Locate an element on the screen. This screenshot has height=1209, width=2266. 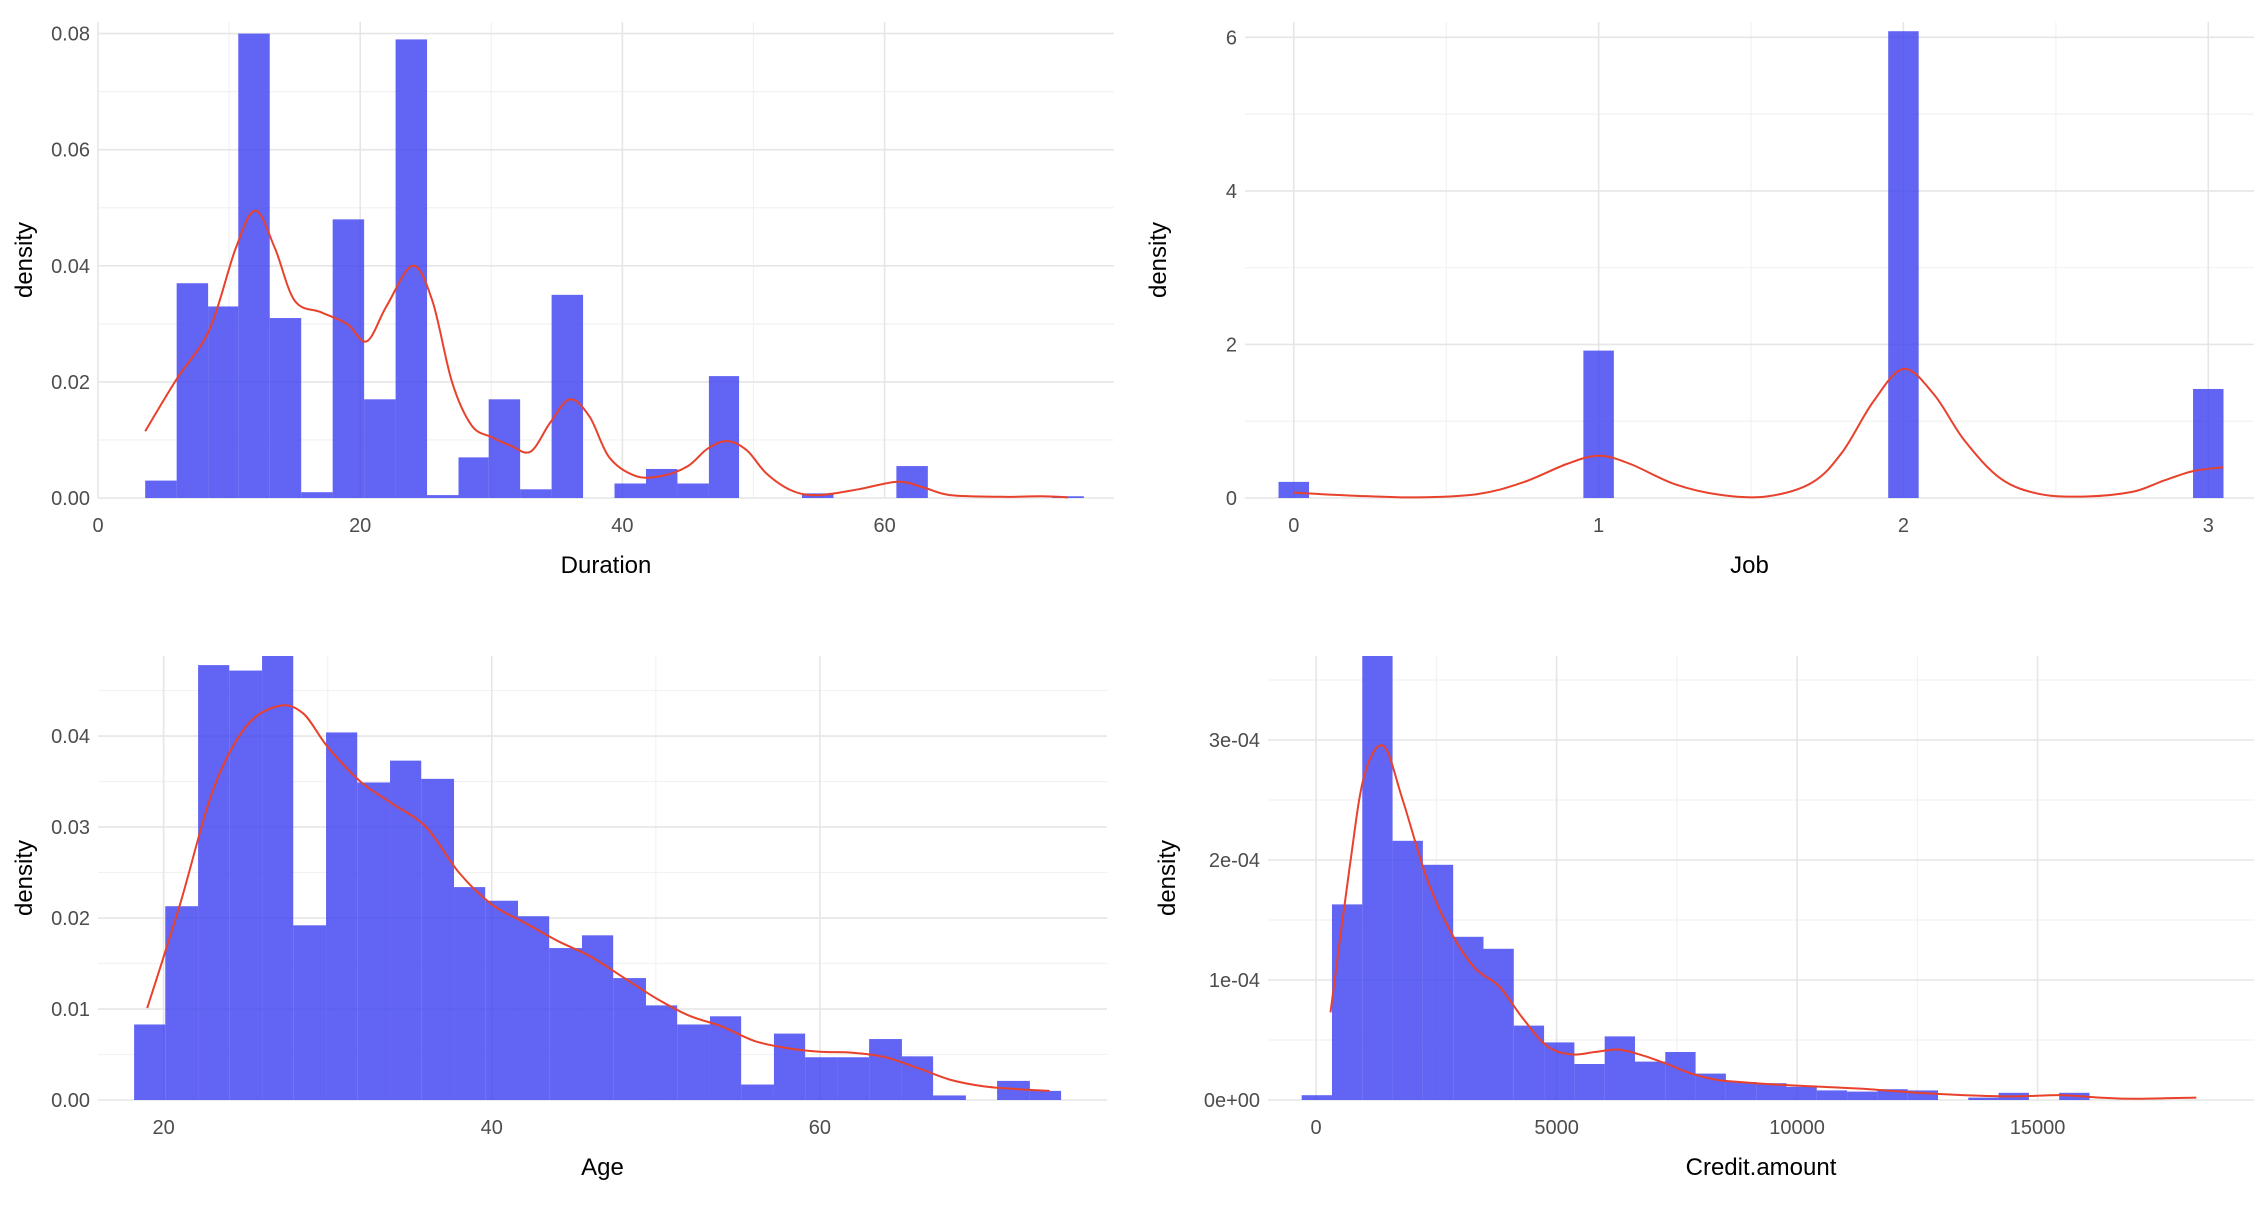
y-tick-label: 4 is located at coordinates (1231, 192).